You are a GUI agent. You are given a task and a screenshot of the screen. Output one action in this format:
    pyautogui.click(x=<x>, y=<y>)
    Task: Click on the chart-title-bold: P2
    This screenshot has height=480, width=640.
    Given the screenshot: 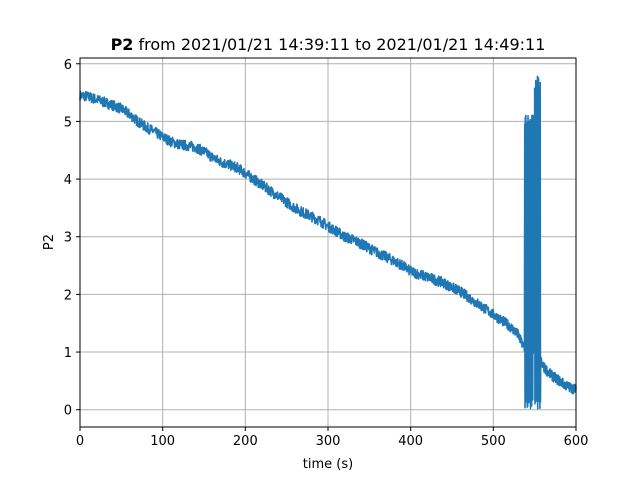 What is the action you would take?
    pyautogui.click(x=122, y=44)
    